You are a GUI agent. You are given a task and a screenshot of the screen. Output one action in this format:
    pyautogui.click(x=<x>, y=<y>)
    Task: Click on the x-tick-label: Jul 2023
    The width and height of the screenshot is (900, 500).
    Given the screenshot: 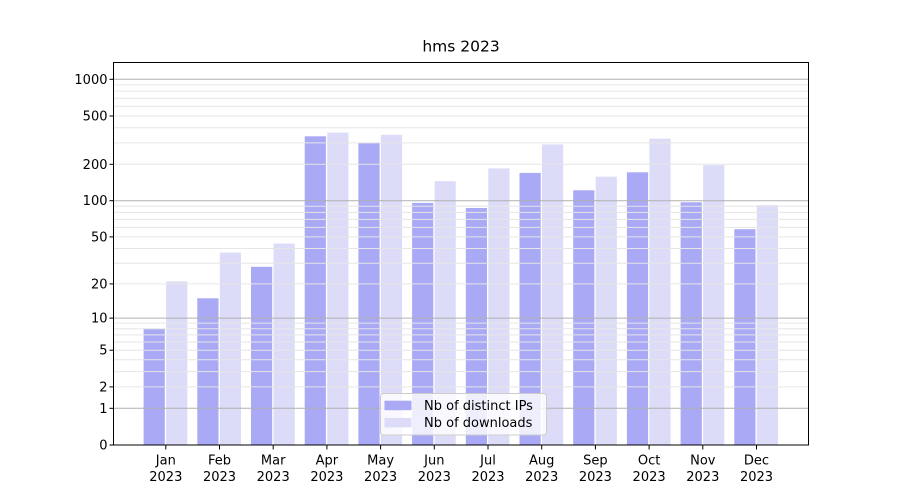 What is the action you would take?
    pyautogui.click(x=487, y=470)
    